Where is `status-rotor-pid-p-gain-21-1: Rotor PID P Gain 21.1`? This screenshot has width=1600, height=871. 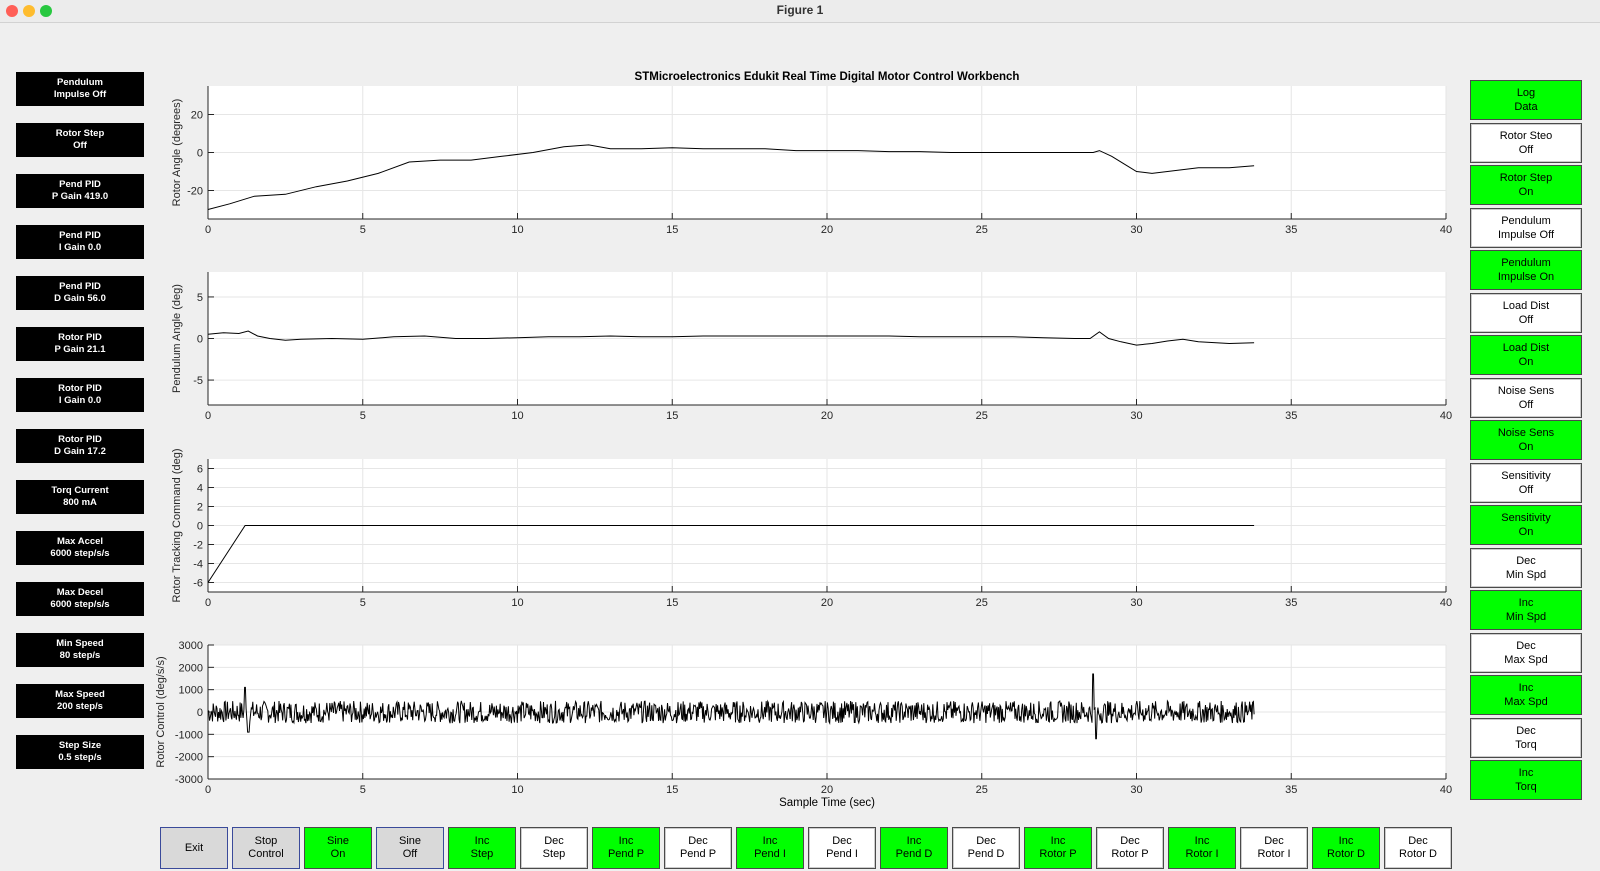 status-rotor-pid-p-gain-21-1: Rotor PID P Gain 21.1 is located at coordinates (80, 344).